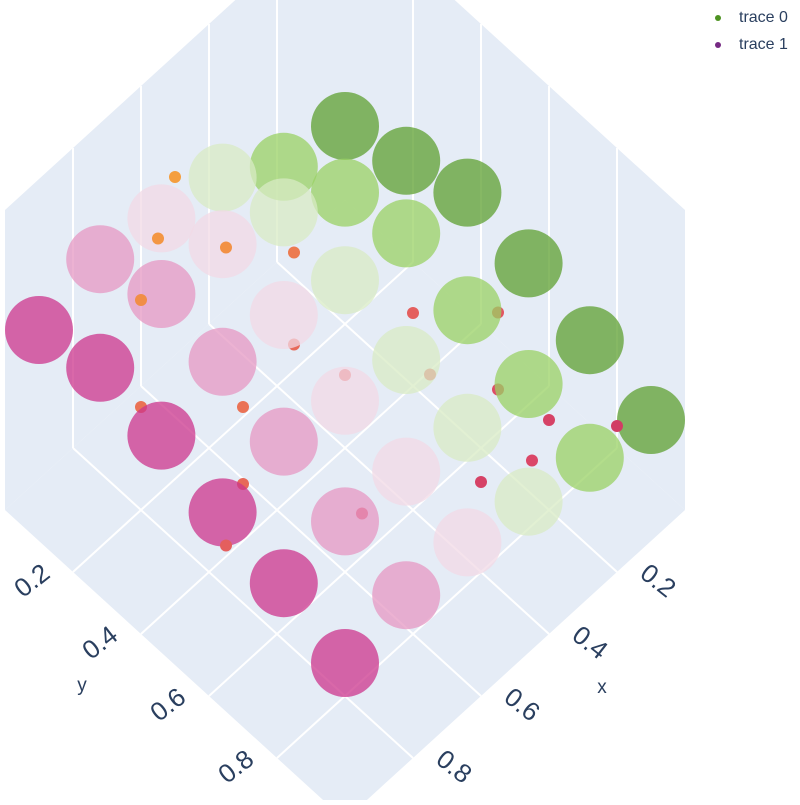  Describe the element at coordinates (454, 766) in the screenshot. I see `x-tick-label: 0.8` at that location.